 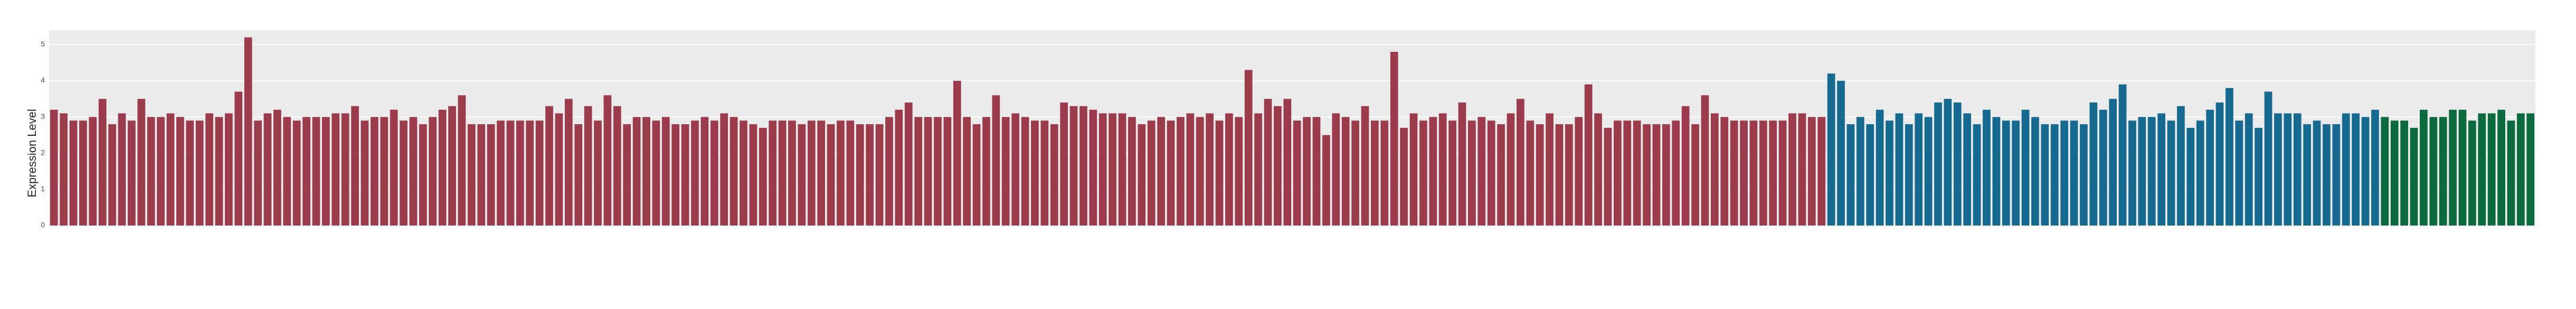 I want to click on y-tick-label: 5, so click(x=43, y=44).